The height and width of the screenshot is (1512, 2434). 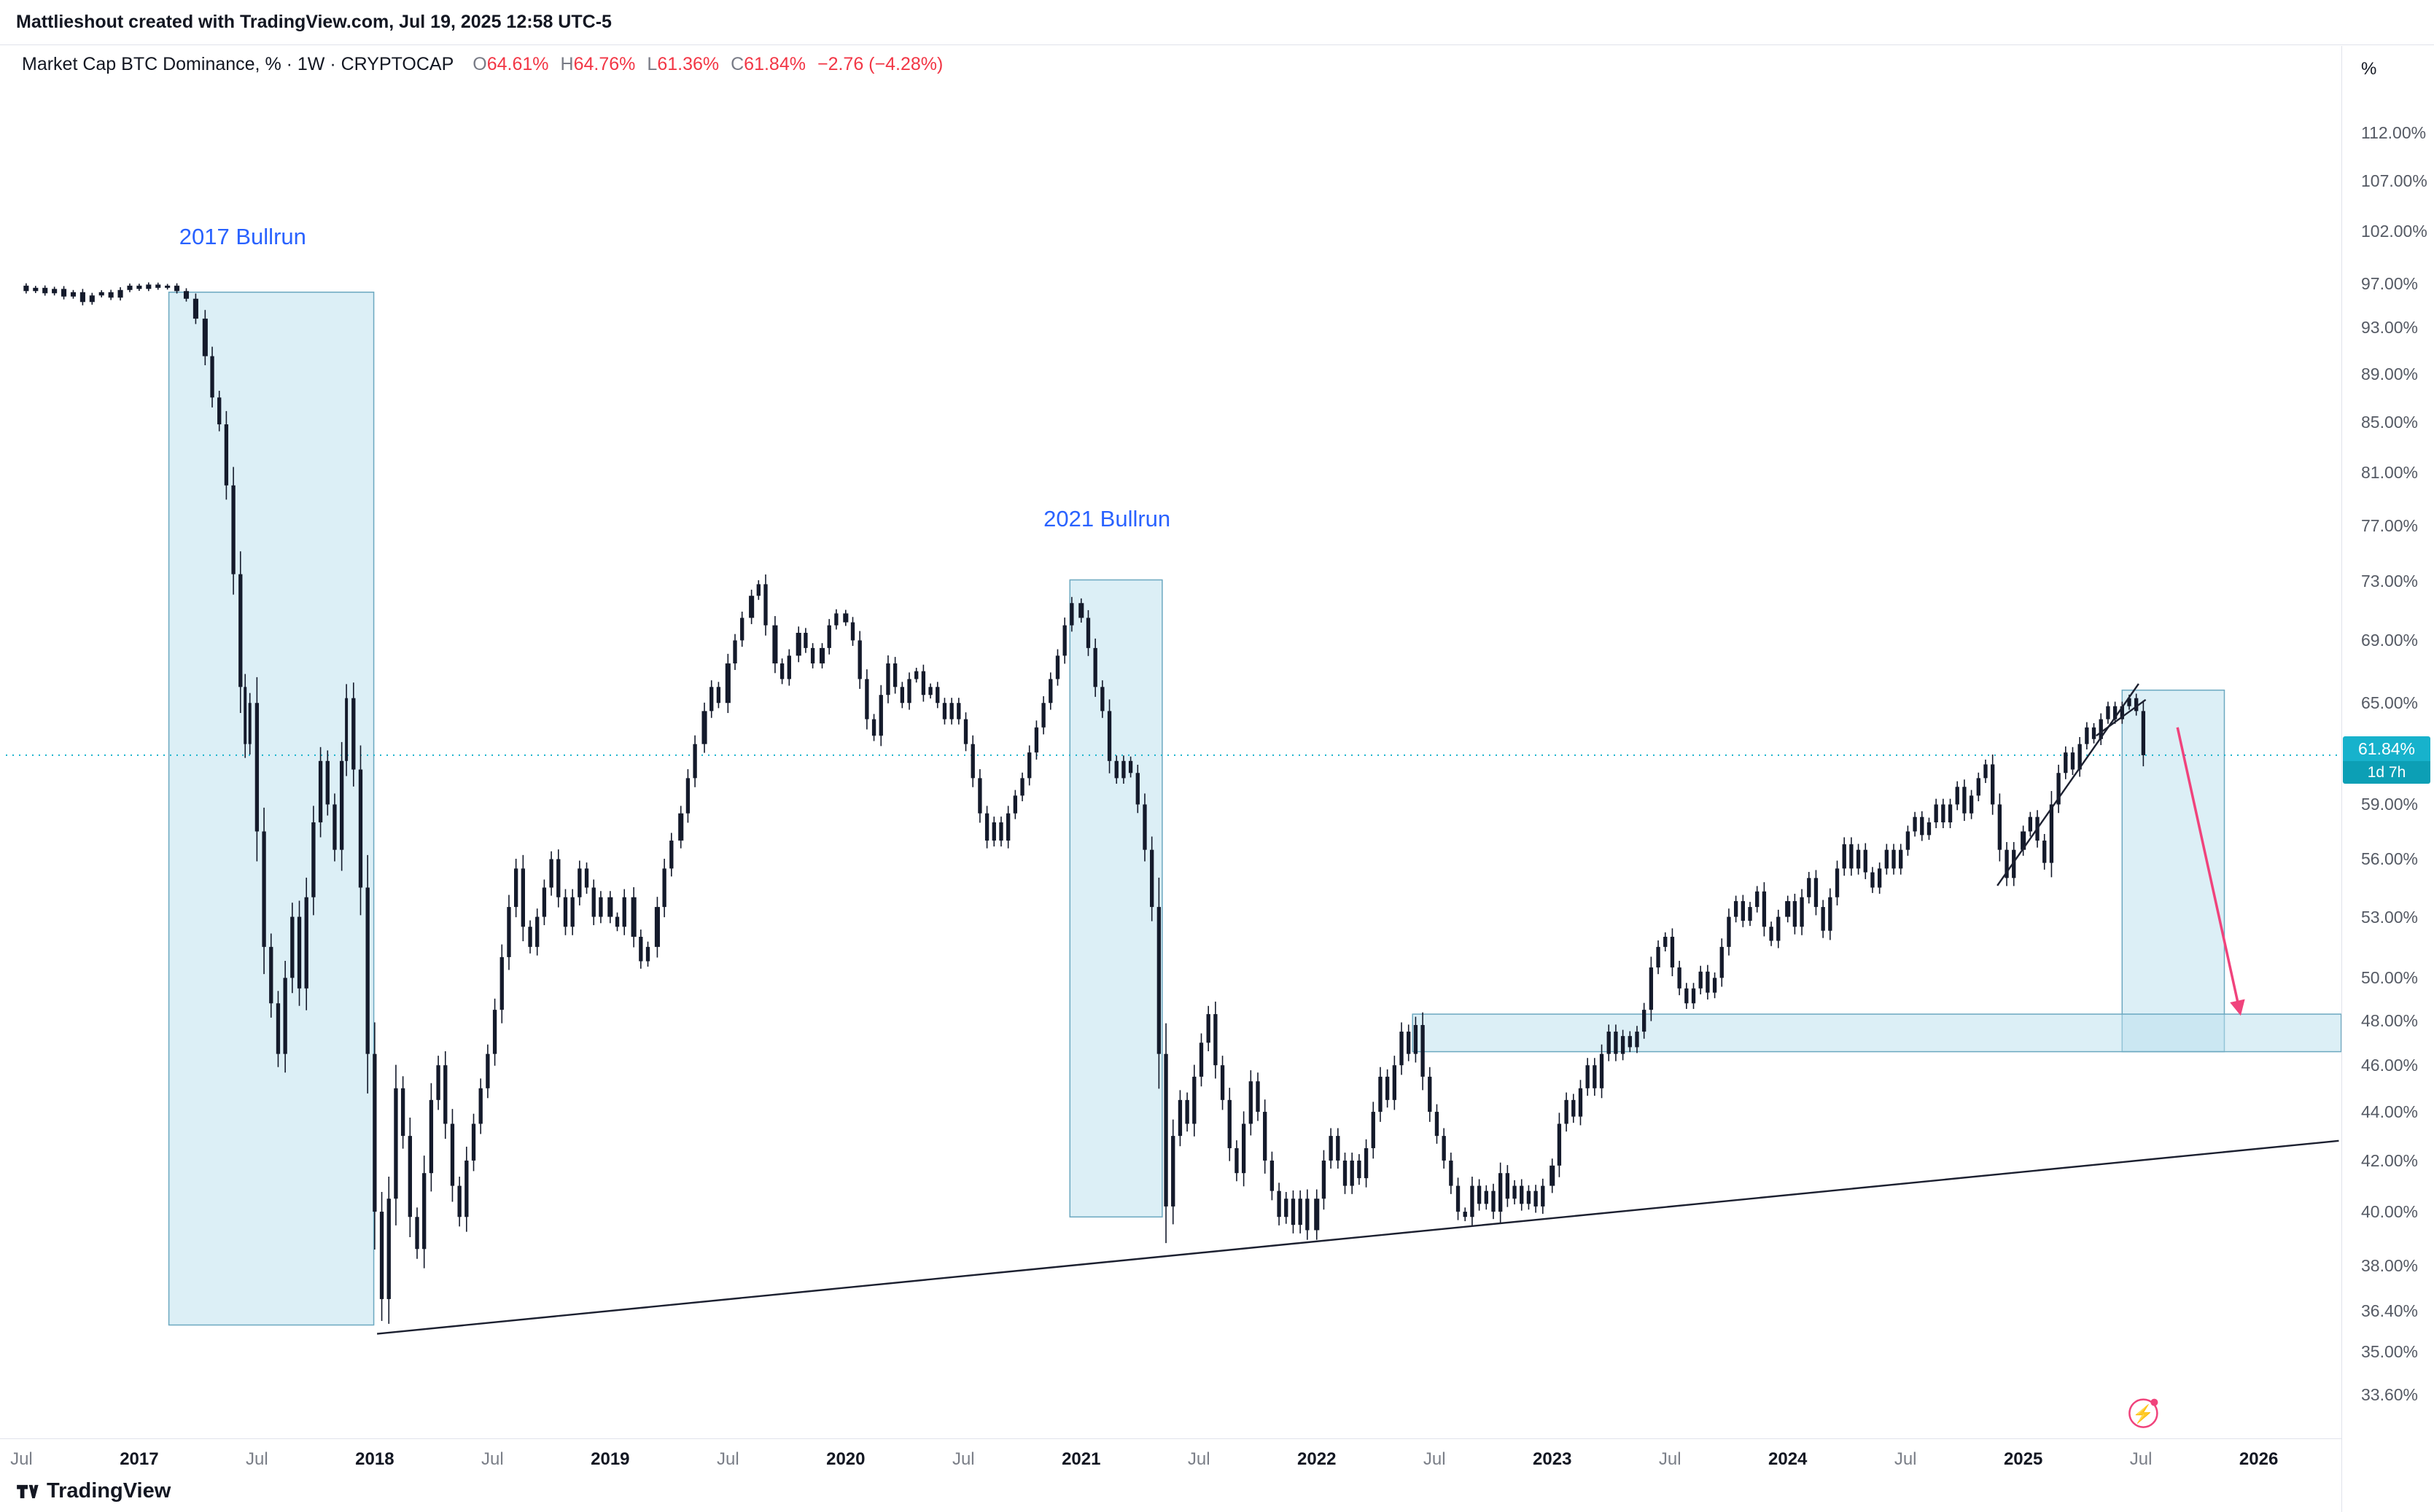 I want to click on price-tick-label: 36.40%, so click(x=2390, y=1310).